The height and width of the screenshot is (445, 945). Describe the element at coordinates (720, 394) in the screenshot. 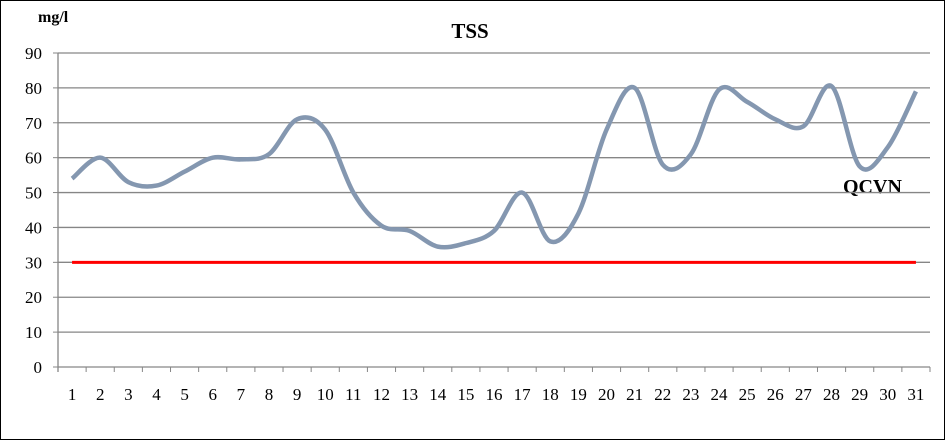

I see `x-tick-label-24: 24` at that location.